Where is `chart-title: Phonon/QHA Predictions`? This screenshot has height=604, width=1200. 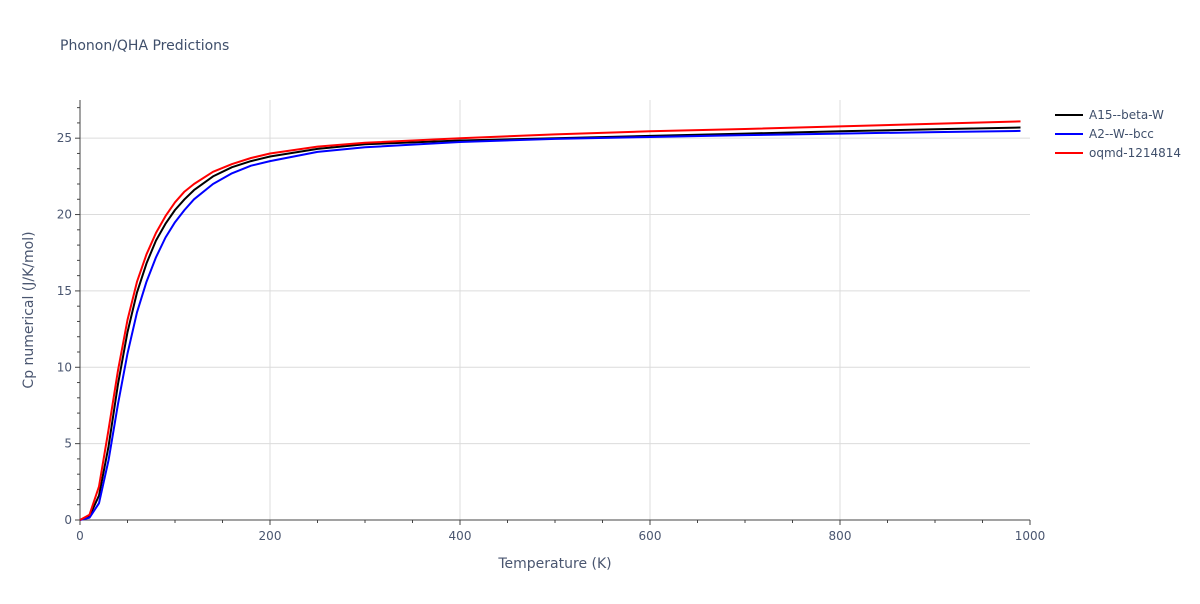 chart-title: Phonon/QHA Predictions is located at coordinates (144, 46).